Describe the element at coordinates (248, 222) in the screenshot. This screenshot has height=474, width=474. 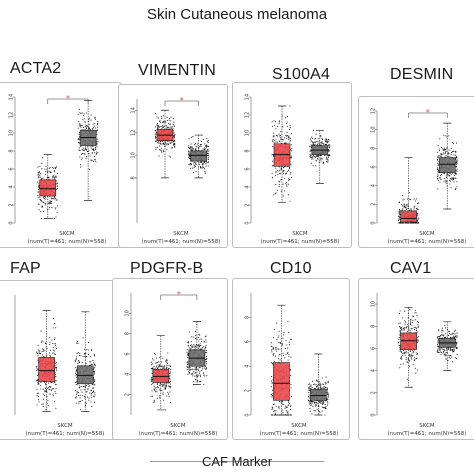
I see `y-tick-label: 0` at that location.